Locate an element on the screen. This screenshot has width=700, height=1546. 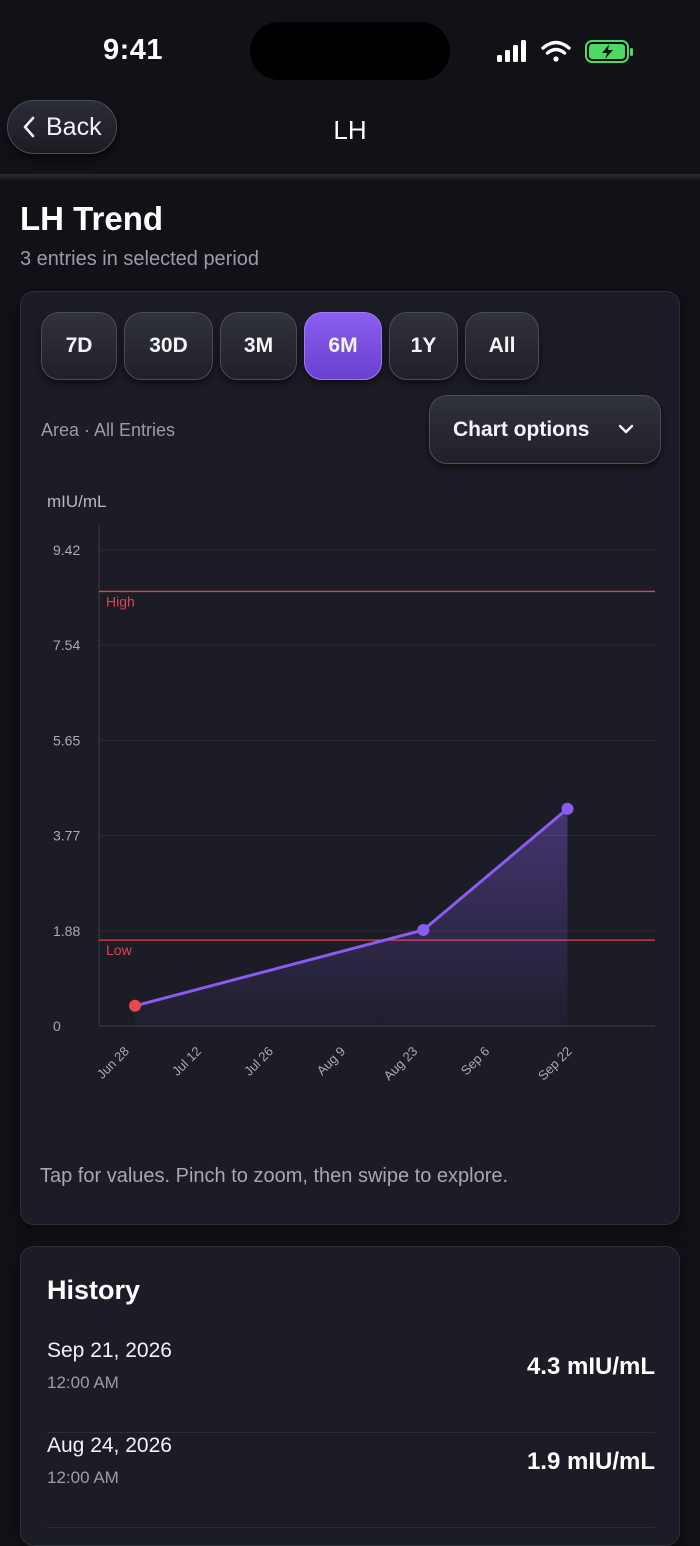
chart-meta: Area · All Entries is located at coordinates (108, 430).